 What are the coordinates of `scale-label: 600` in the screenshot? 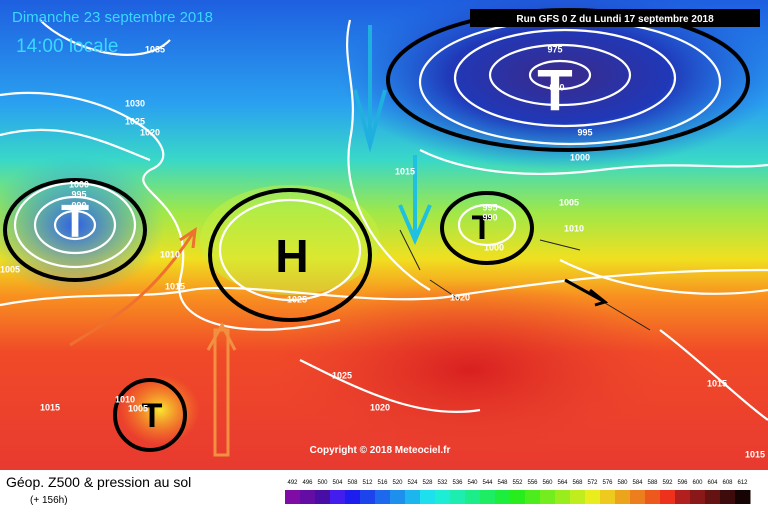 It's located at (697, 483).